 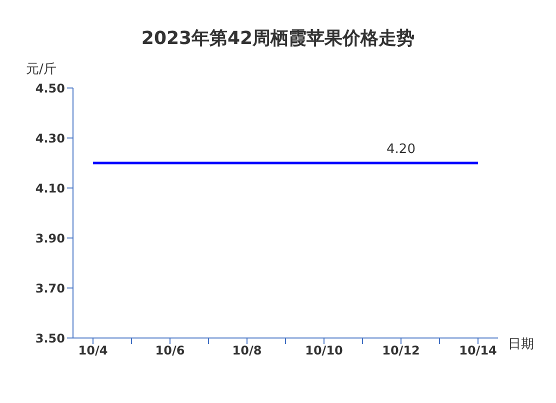 What do you see at coordinates (170, 351) in the screenshot?
I see `x-tick-label: 10/6` at bounding box center [170, 351].